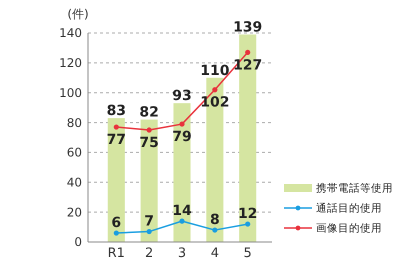  Describe the element at coordinates (116, 140) in the screenshot. I see `data-label: 77` at that location.